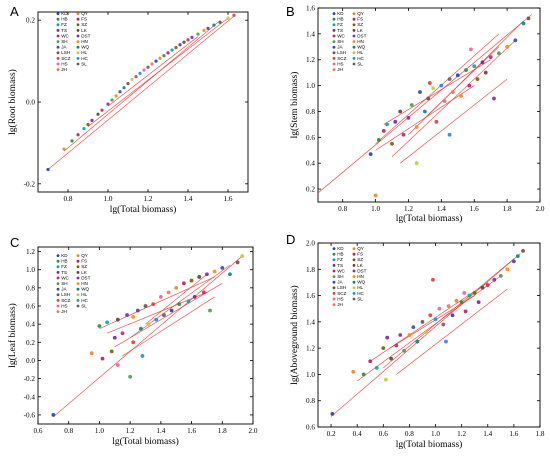 Image resolution: width=550 pixels, height=456 pixels. Describe the element at coordinates (310, 296) in the screenshot. I see `y-tick-label: 1.6` at that location.